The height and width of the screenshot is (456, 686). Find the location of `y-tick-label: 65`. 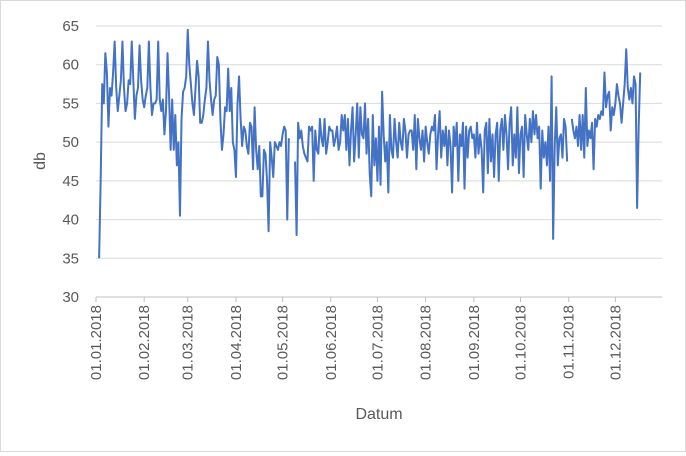

y-tick-label: 65 is located at coordinates (70, 26).